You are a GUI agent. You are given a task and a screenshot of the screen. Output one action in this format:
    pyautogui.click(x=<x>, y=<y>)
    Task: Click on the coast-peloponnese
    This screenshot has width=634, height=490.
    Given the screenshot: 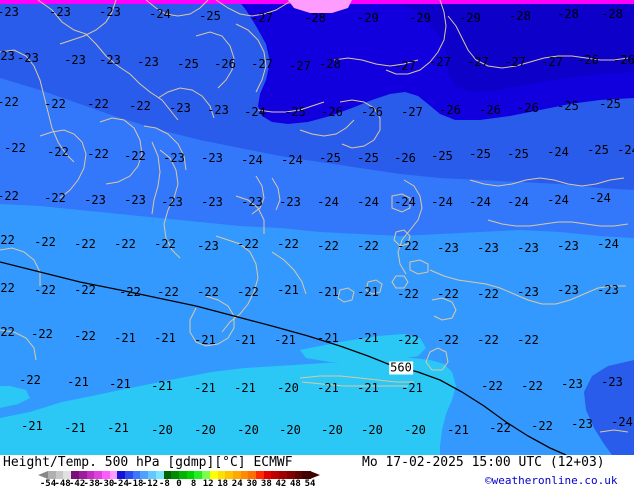 What is the action you would take?
    pyautogui.click(x=212, y=321)
    